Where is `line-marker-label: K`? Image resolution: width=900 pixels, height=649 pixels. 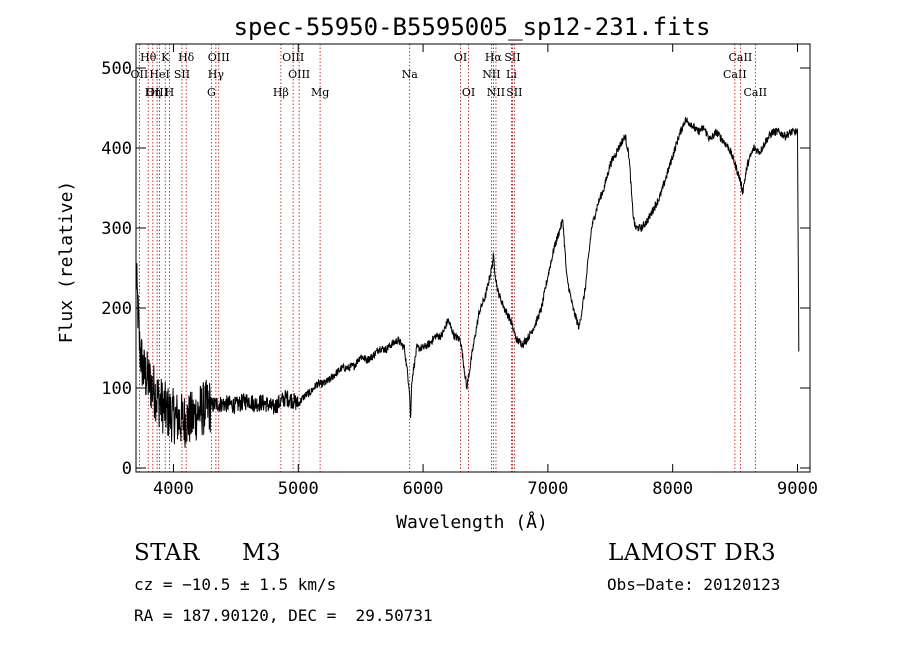
line-marker-label: K is located at coordinates (165, 57).